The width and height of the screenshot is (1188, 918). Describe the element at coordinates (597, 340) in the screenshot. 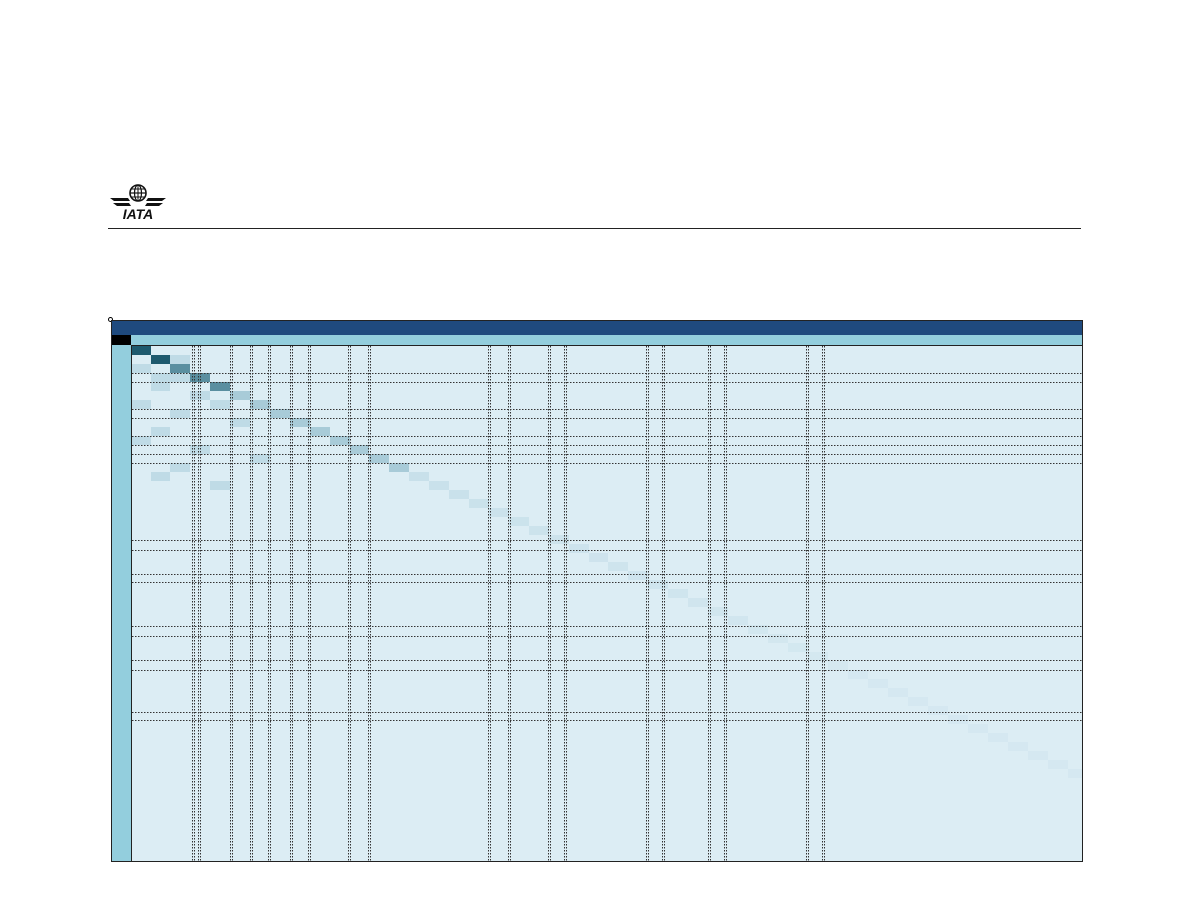

I see `matrix-subheader-bar` at that location.